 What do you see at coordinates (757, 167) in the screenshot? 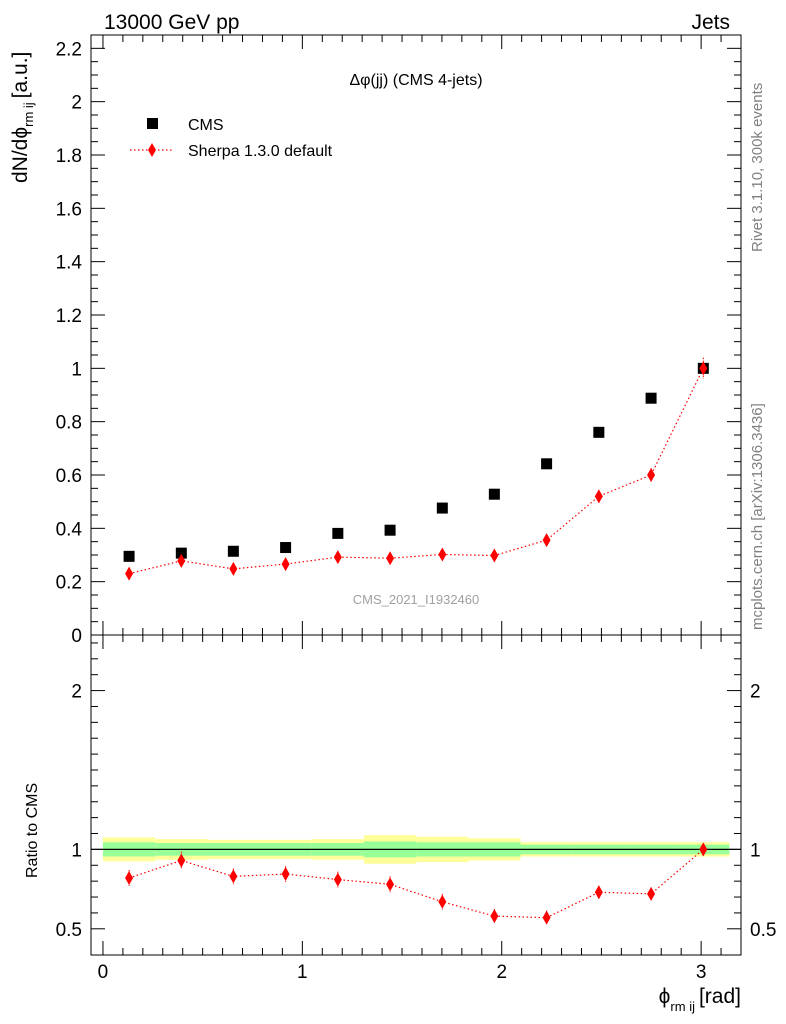
I see `rivet-label: Rivet 3.1.10, 300k events` at bounding box center [757, 167].